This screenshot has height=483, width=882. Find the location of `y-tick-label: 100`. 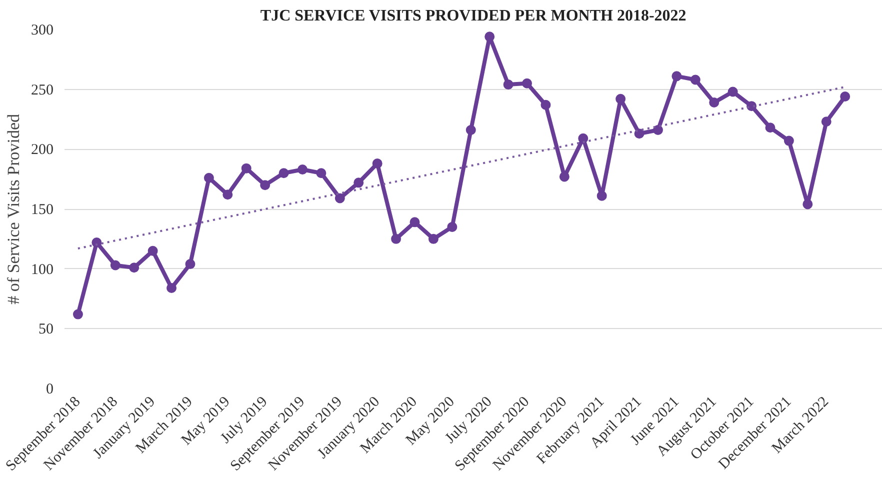

y-tick-label: 100 is located at coordinates (42, 270).